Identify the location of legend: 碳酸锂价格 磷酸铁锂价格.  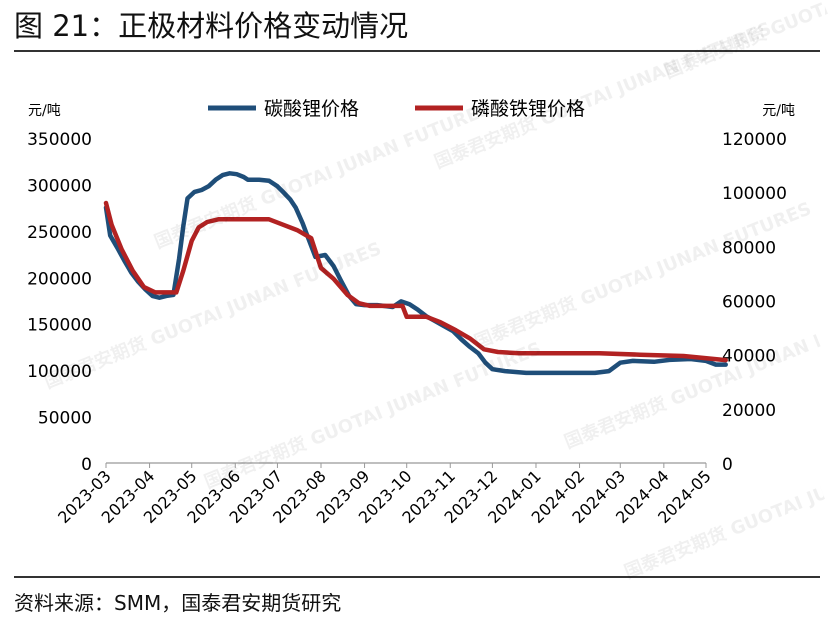
(396, 109).